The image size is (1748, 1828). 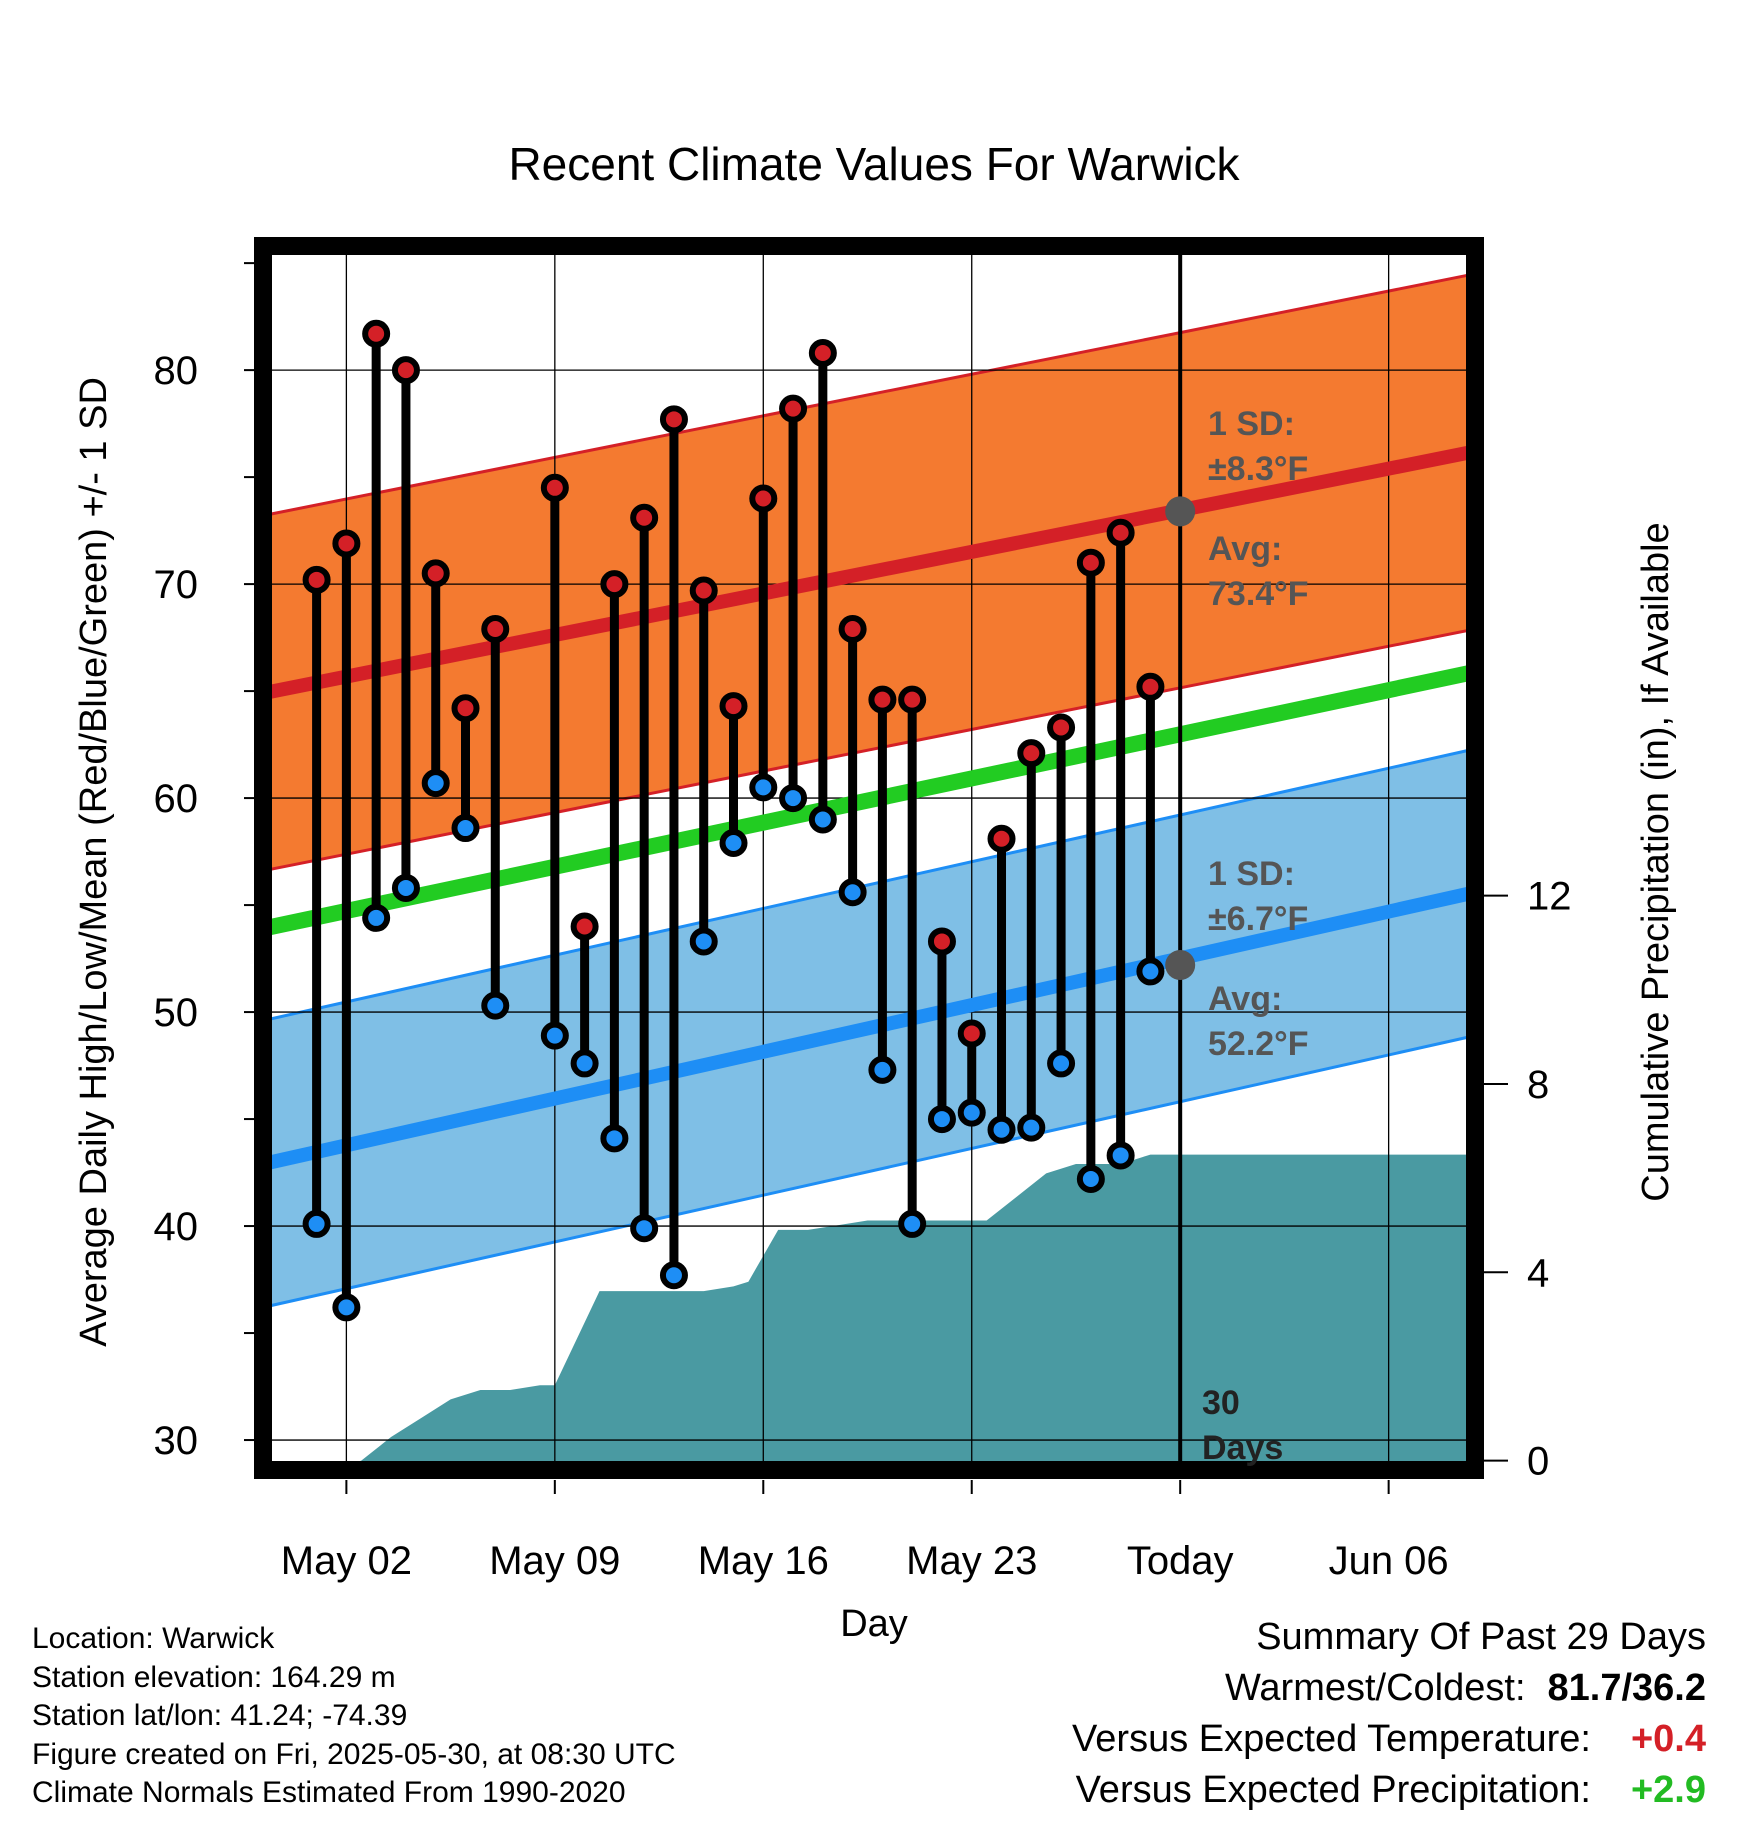 I want to click on low-sd-band-lower-edge, so click(x=869, y=1171).